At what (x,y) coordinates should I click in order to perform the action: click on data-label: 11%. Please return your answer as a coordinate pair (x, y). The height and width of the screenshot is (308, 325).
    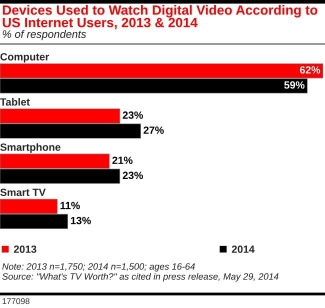
    Looking at the image, I should click on (70, 206).